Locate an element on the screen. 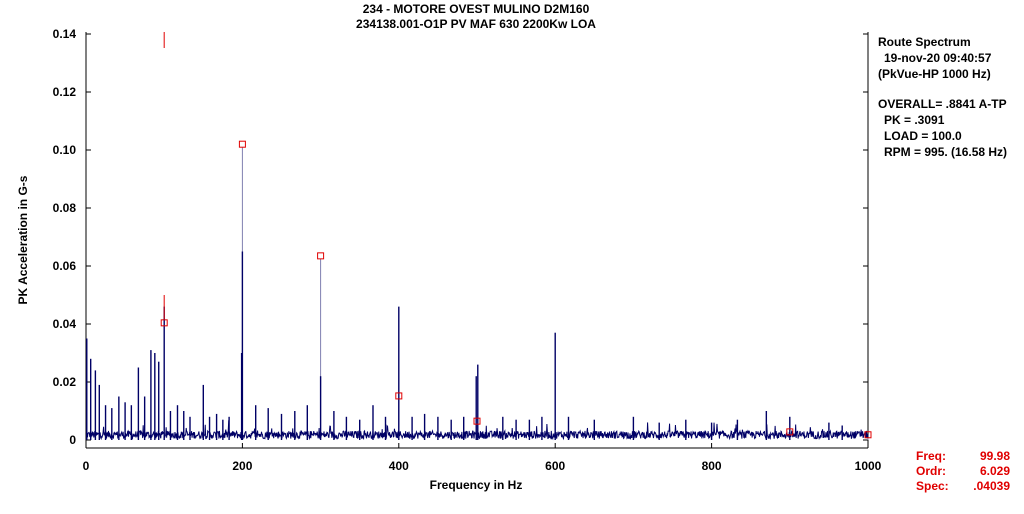  chart-subtitle: 234138.001-O1P PV MAF 630 2200Kw LOA is located at coordinates (476, 24).